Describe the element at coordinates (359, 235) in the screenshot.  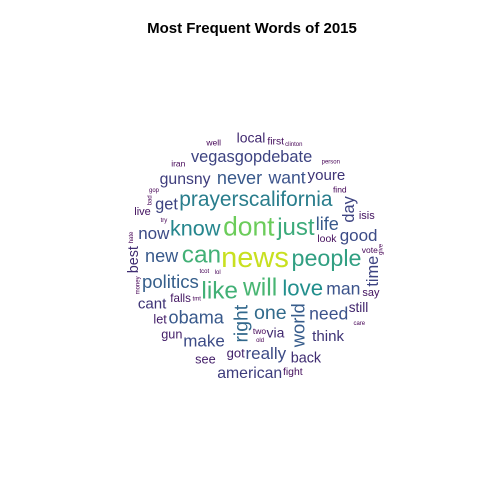
I see `word-good: good` at that location.